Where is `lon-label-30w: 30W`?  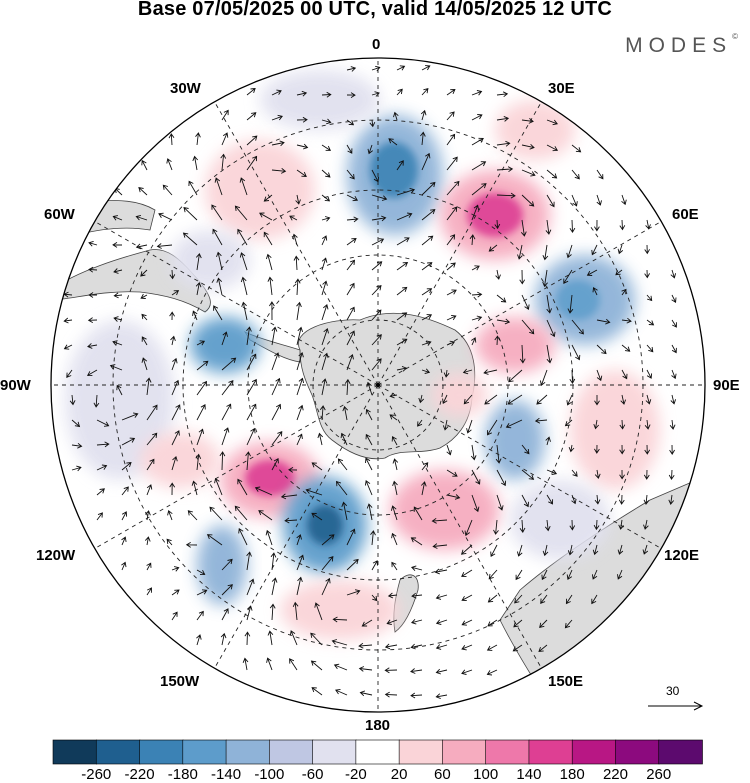
lon-label-30w: 30W is located at coordinates (185, 88).